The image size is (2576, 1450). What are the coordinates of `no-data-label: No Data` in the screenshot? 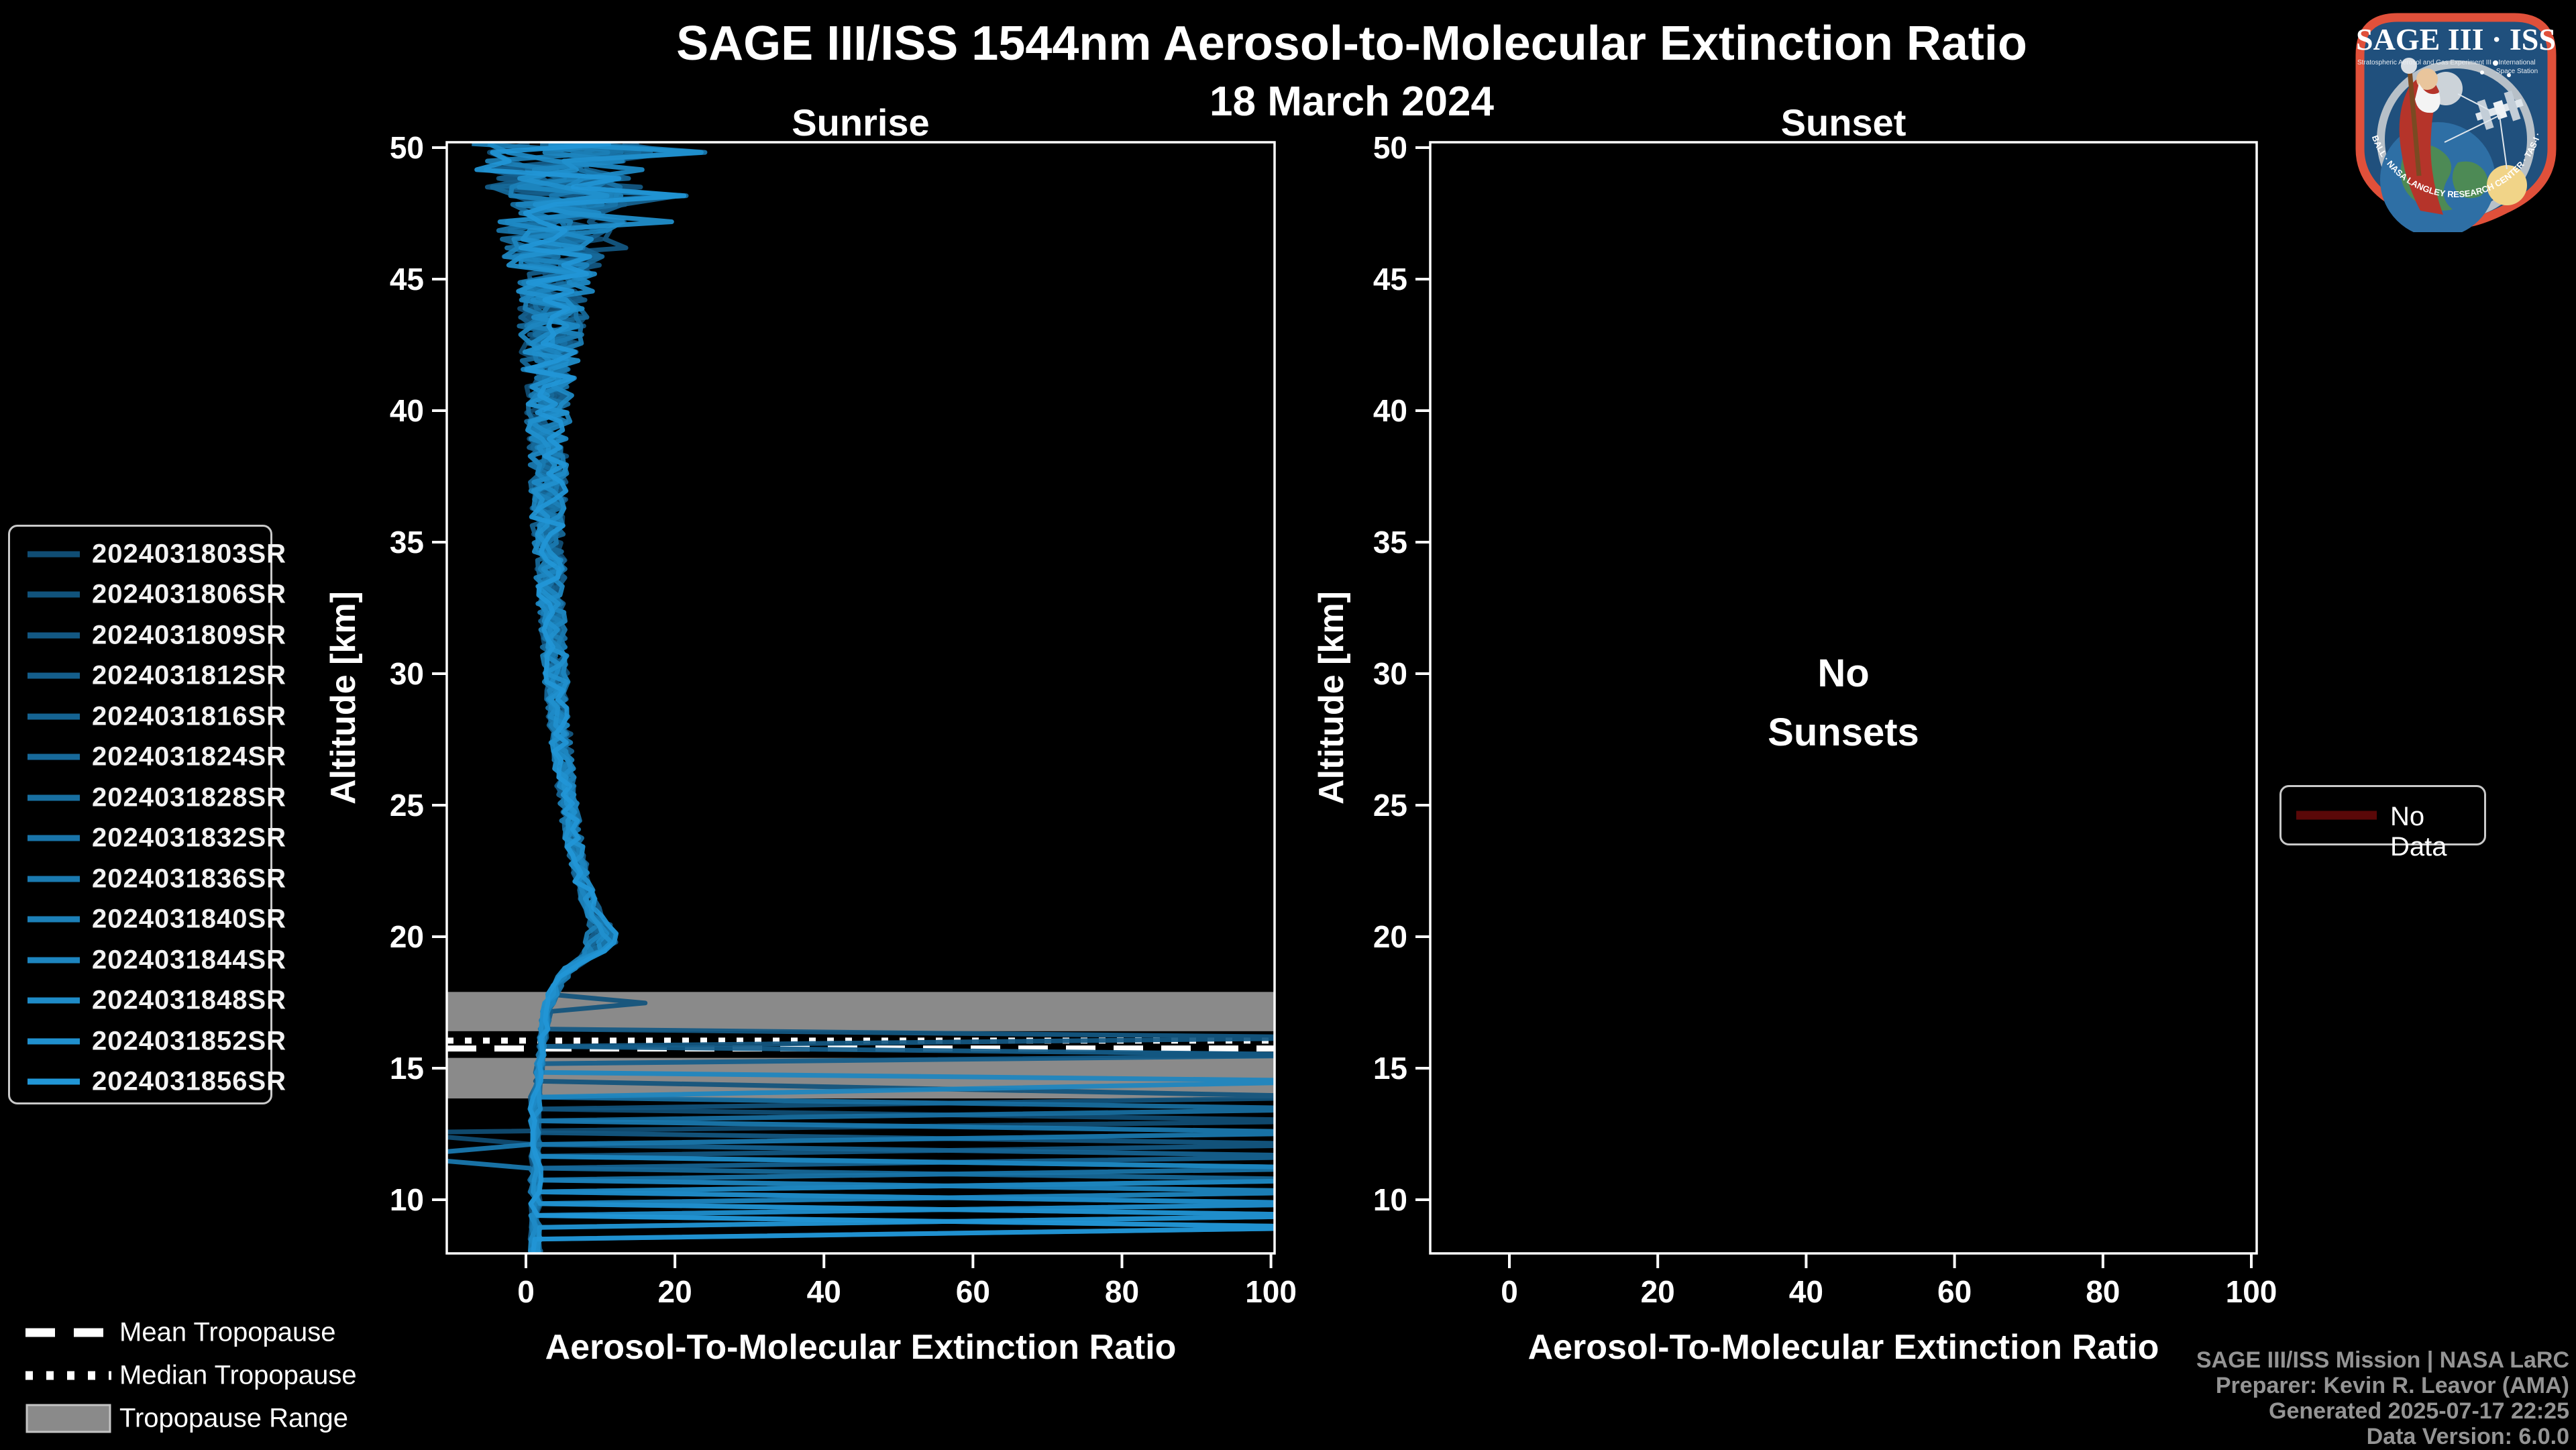 It's located at (2418, 832).